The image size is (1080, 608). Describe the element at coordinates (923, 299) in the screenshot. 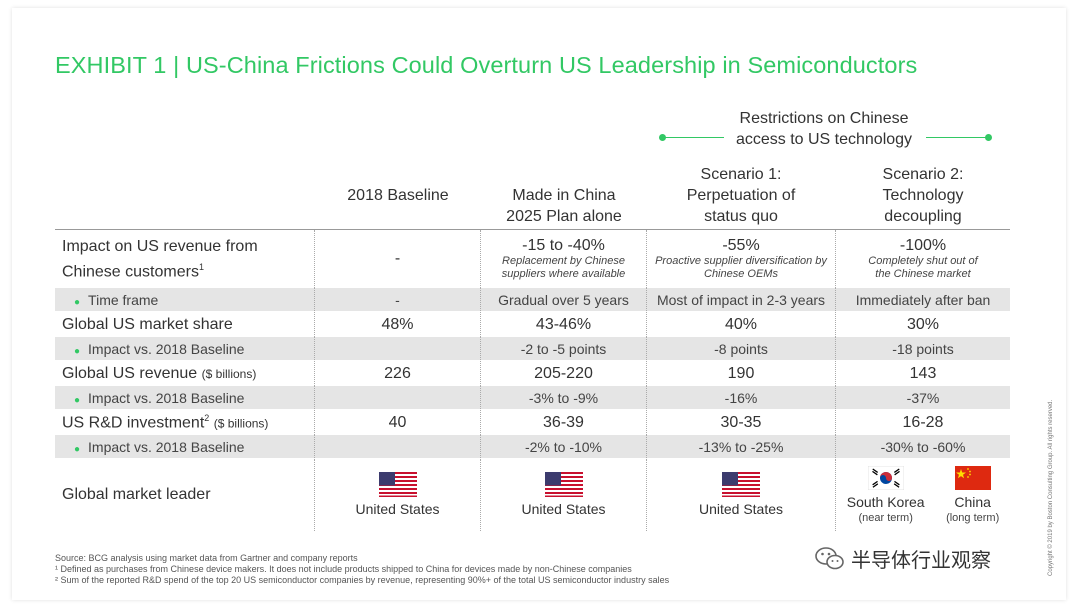

I see `cell-time-frame-s2: Immediately after ban` at that location.